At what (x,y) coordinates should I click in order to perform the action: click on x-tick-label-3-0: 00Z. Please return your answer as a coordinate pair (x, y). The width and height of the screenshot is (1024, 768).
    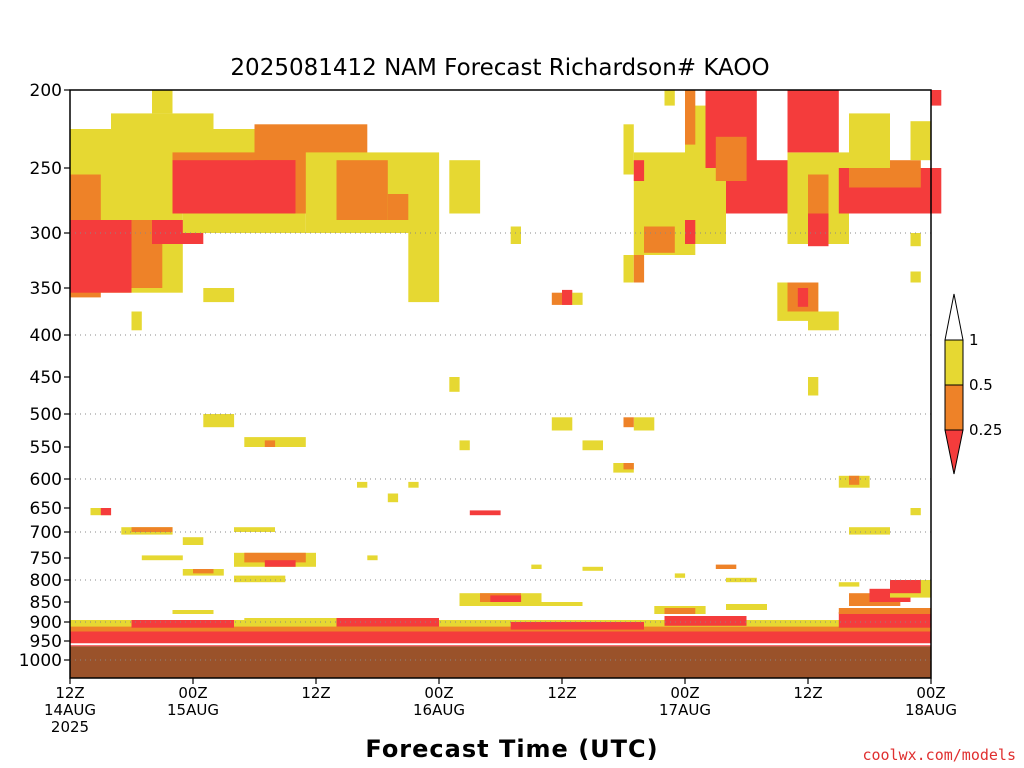
    Looking at the image, I should click on (438, 693).